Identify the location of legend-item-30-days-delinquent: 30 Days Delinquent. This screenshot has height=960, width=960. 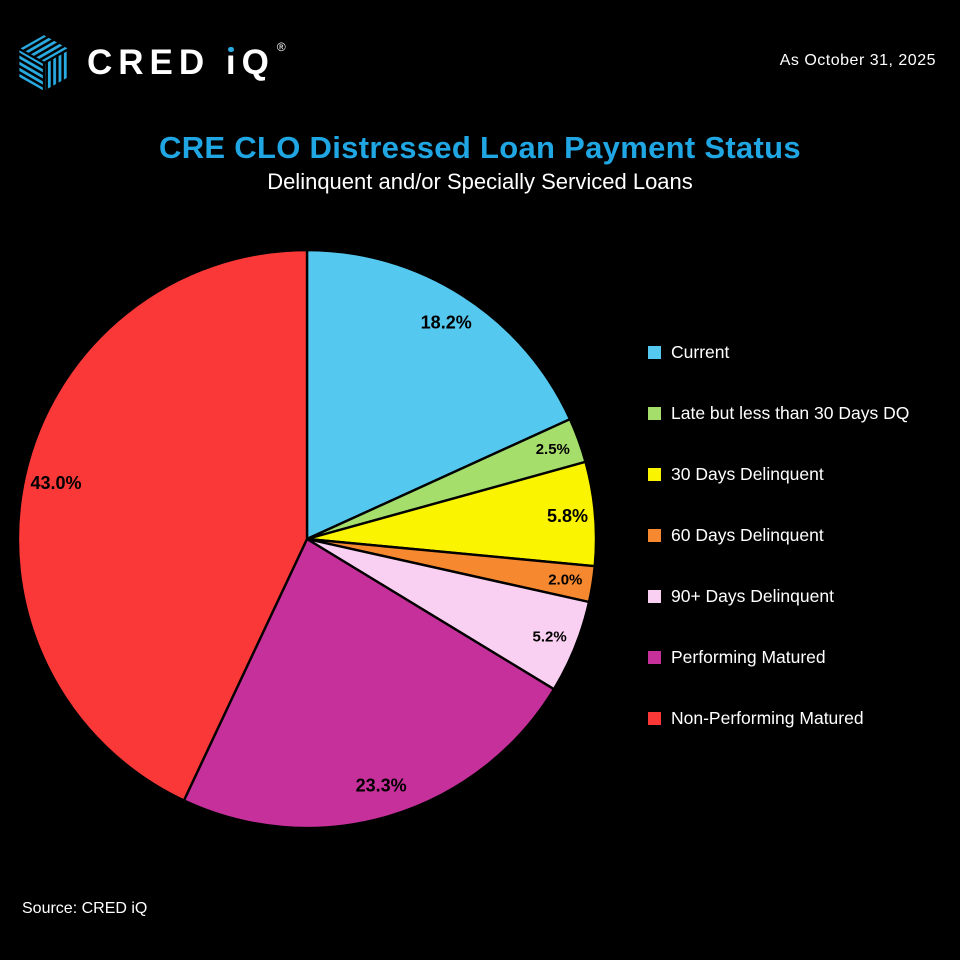
(778, 474).